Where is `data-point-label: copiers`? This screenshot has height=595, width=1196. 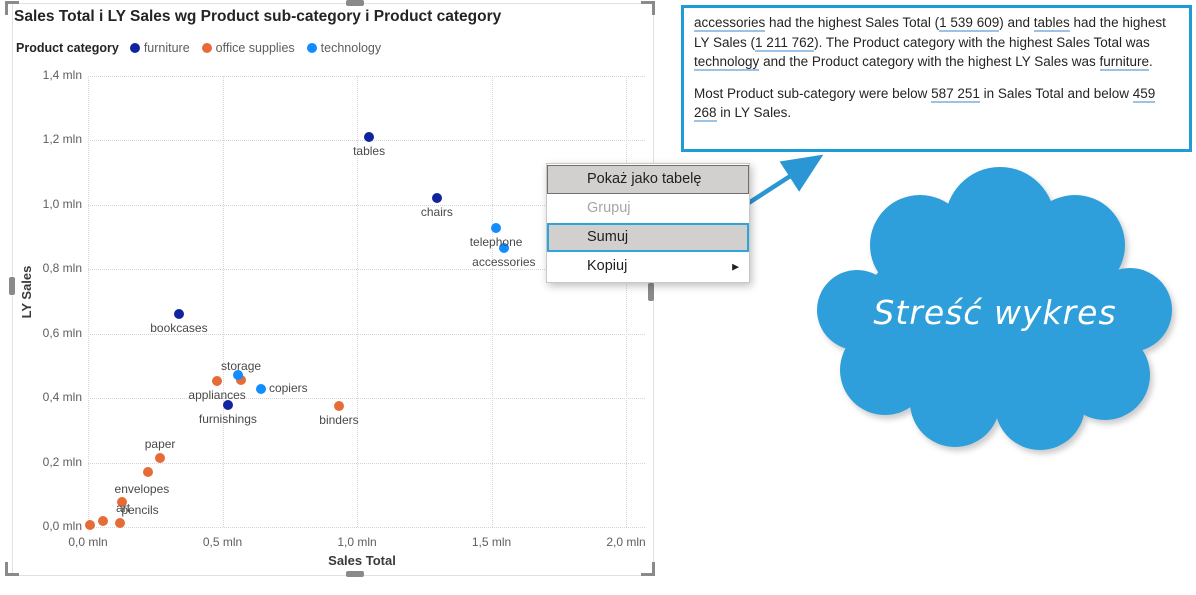 data-point-label: copiers is located at coordinates (288, 388).